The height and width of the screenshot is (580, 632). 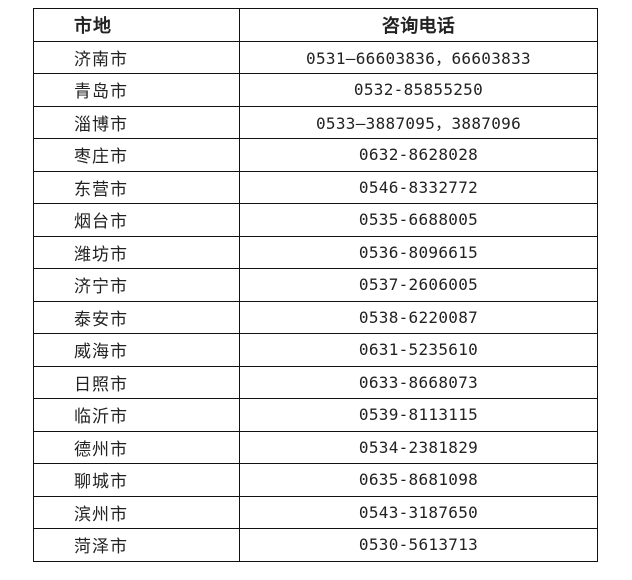 I want to click on phone-cell: 0546-8332772, so click(x=418, y=187).